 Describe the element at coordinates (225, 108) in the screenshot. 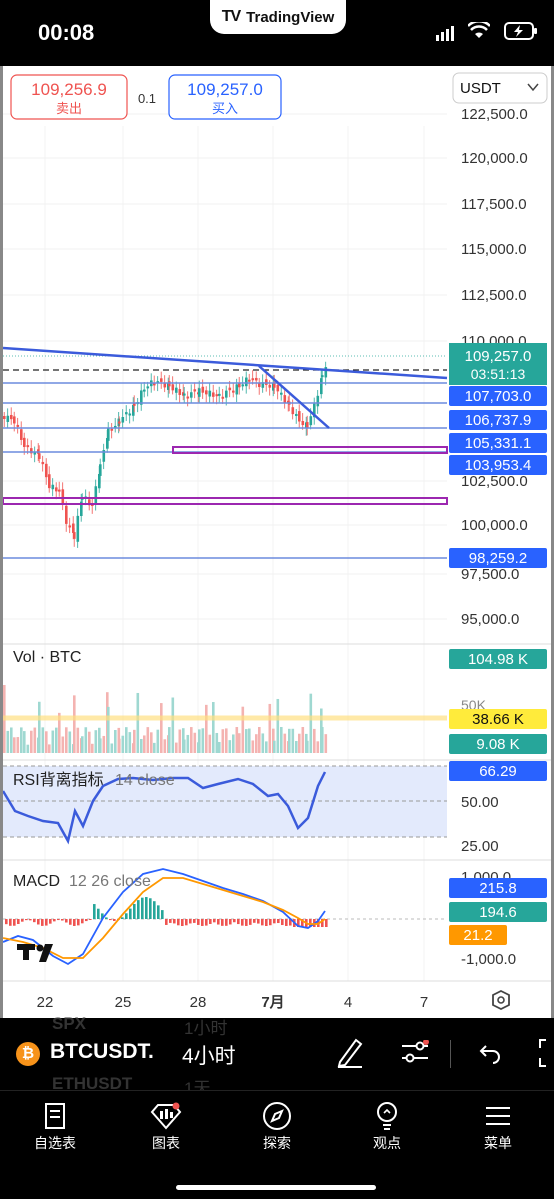

I see `buy-label: 买入` at that location.